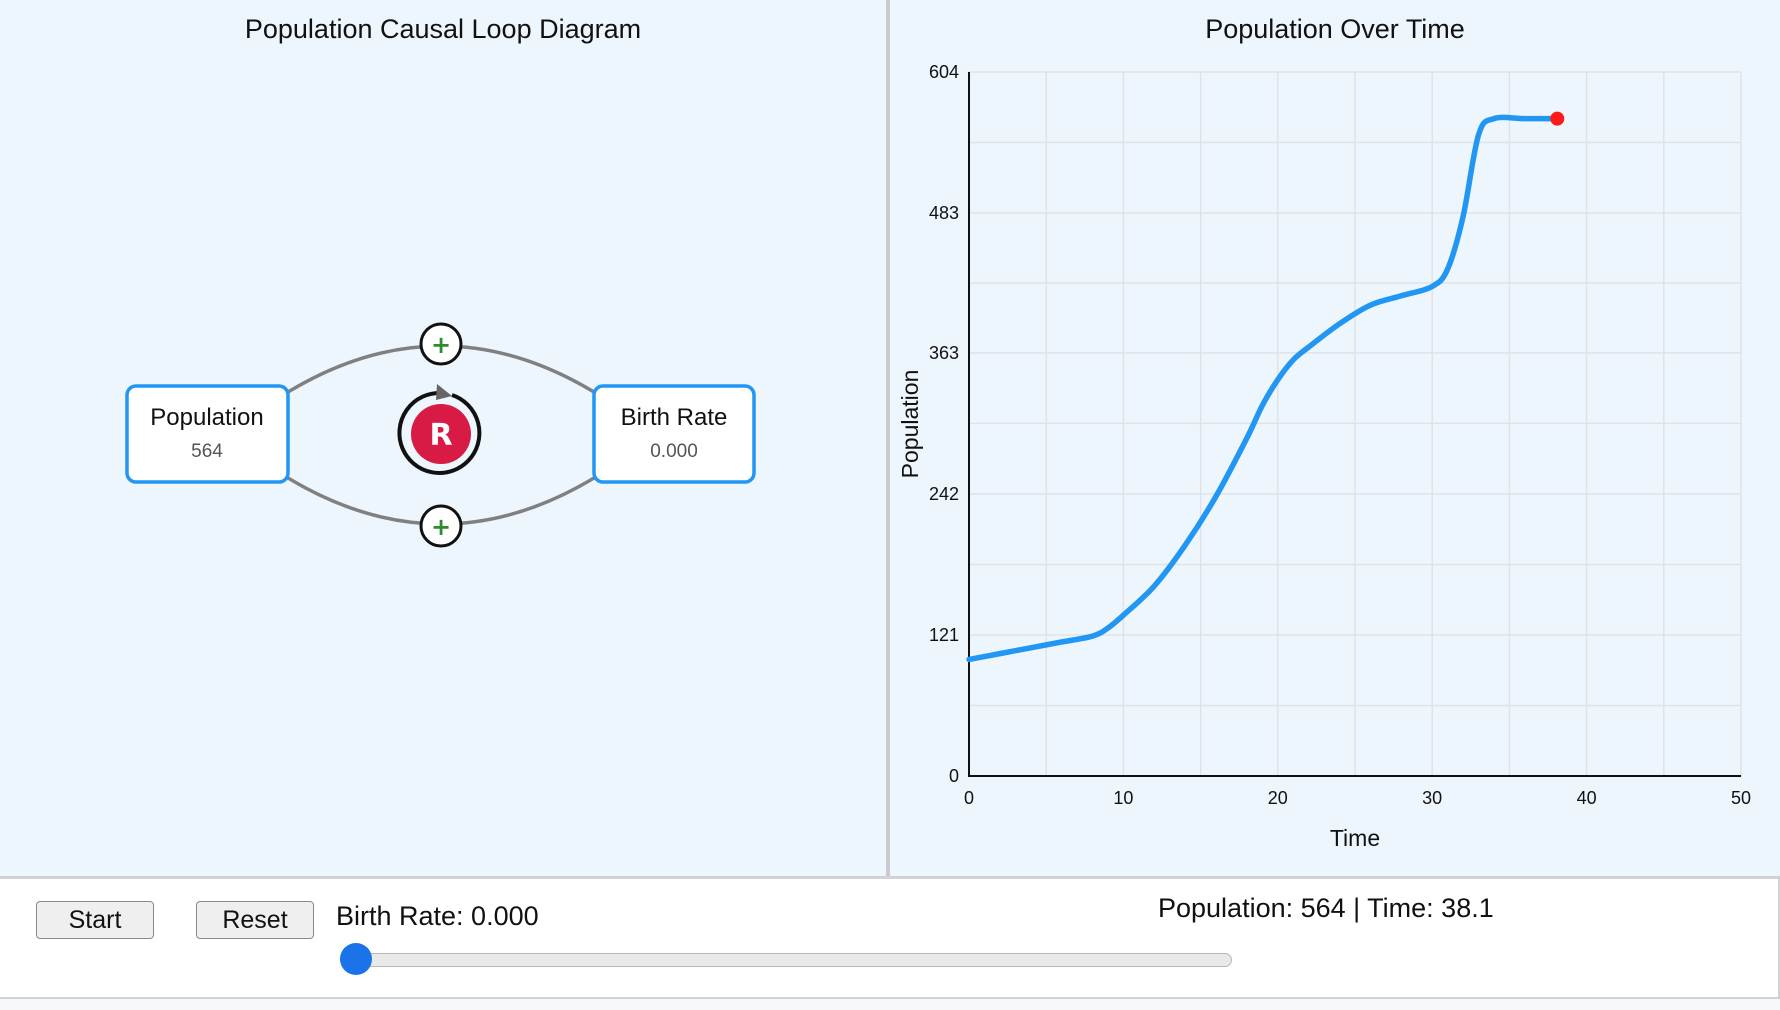 This screenshot has height=1010, width=1780. Describe the element at coordinates (1587, 798) in the screenshot. I see `x-tick-label: 40` at that location.